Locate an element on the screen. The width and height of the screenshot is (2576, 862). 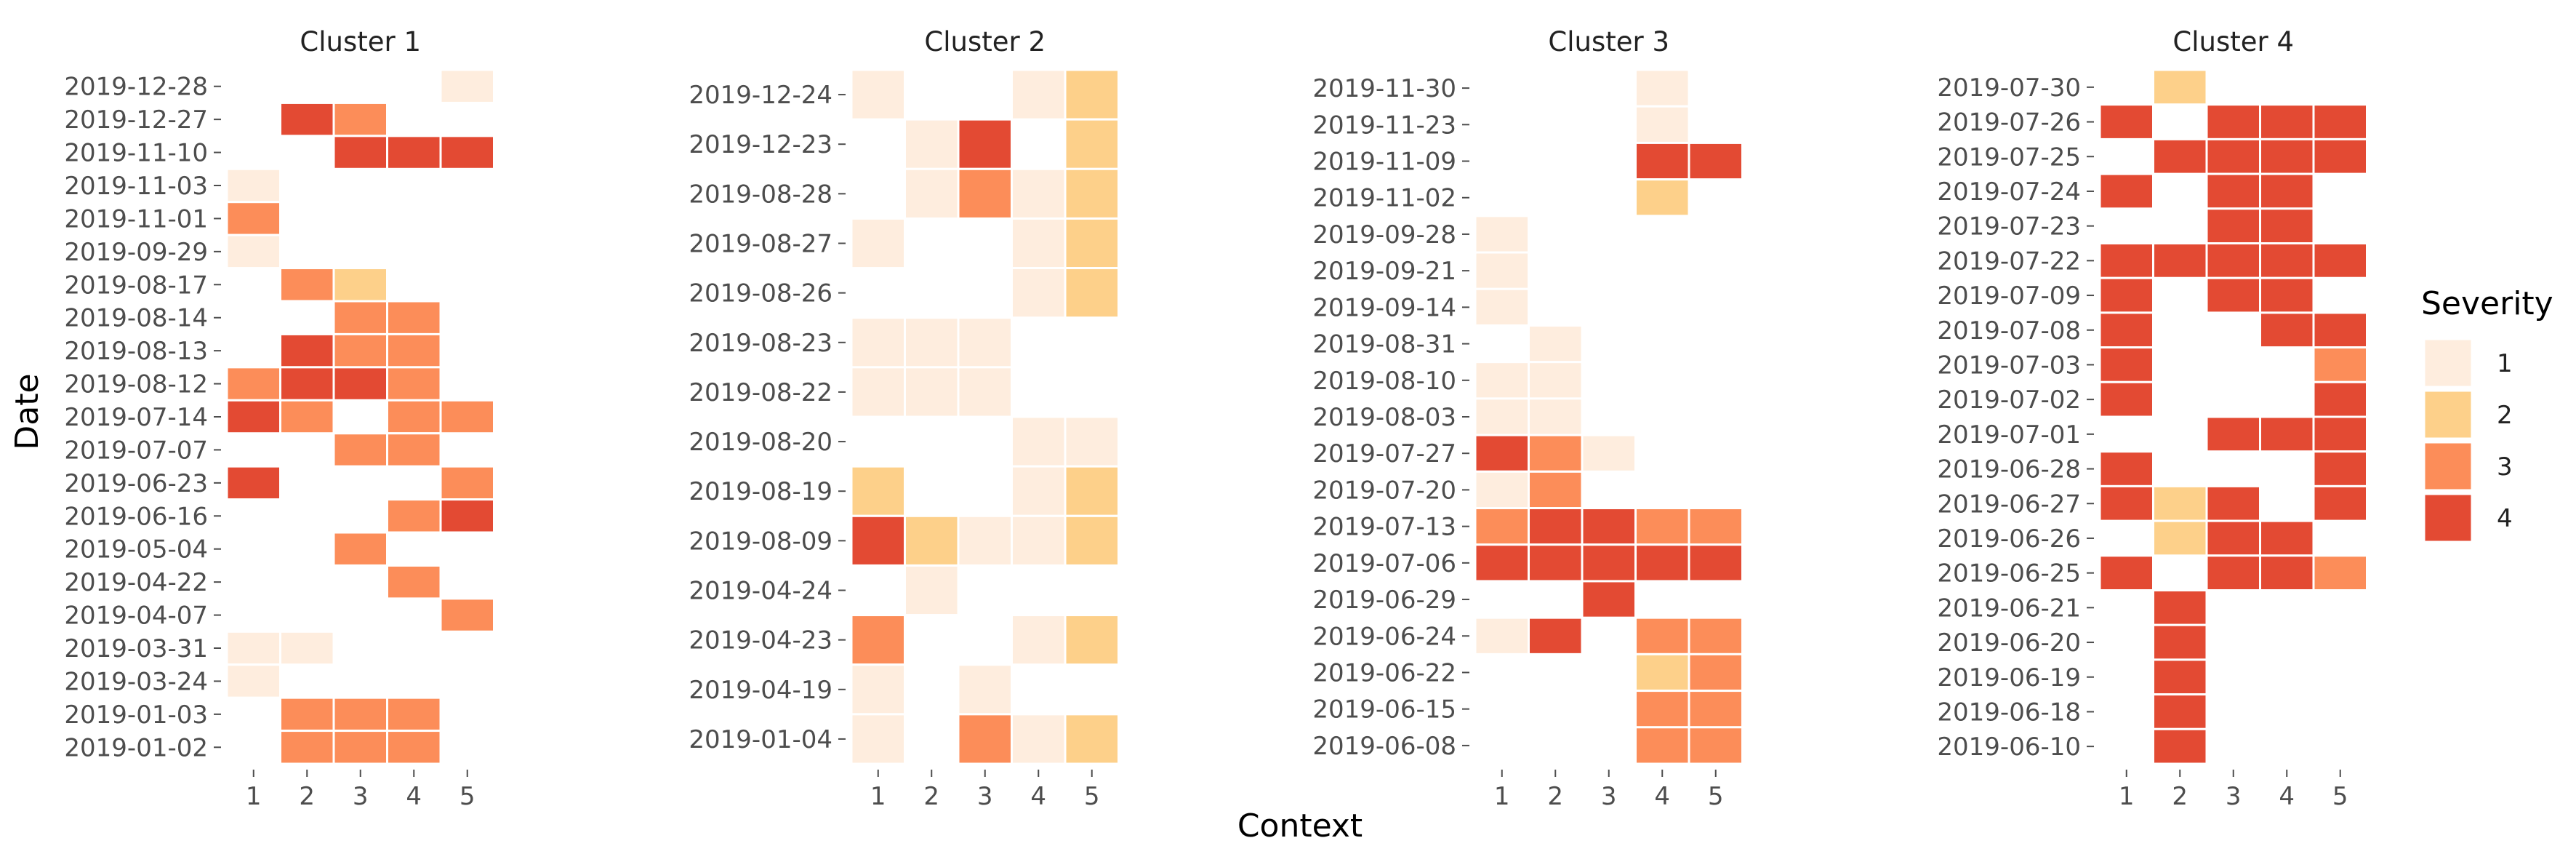
y-tick-label: 2019-05-04 is located at coordinates (136, 549).